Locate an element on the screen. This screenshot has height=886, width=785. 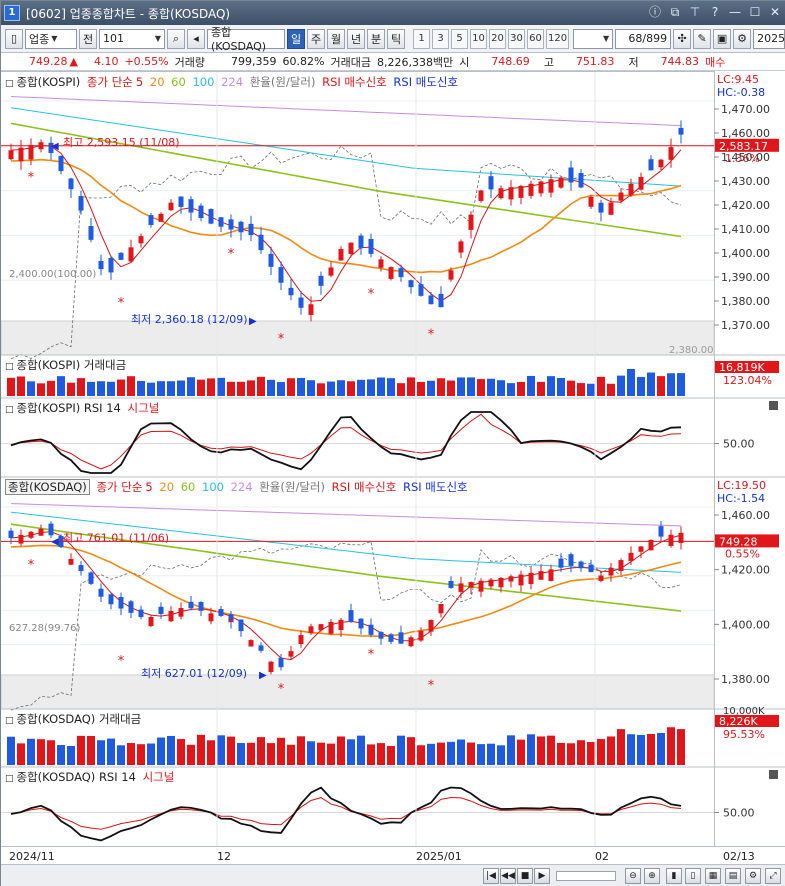
stop-icon: ■ is located at coordinates (525, 876).